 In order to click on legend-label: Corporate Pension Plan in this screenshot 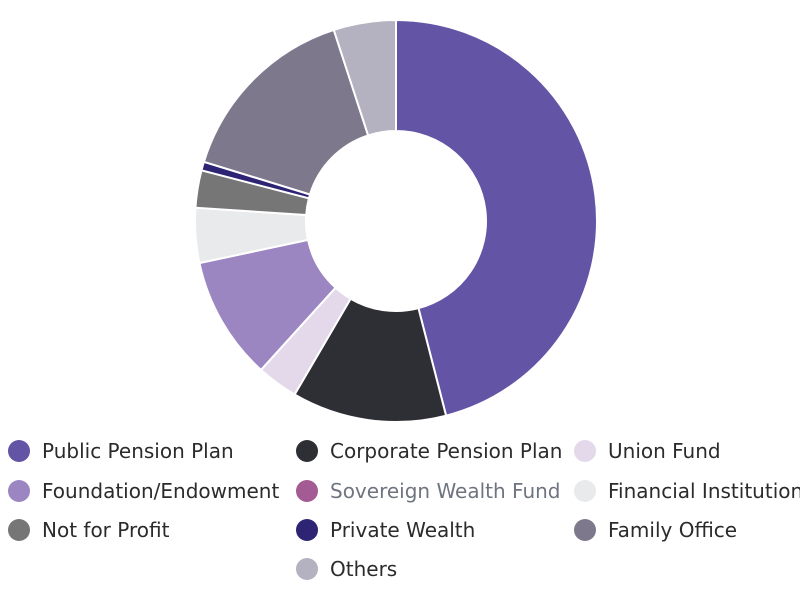, I will do `click(446, 451)`.